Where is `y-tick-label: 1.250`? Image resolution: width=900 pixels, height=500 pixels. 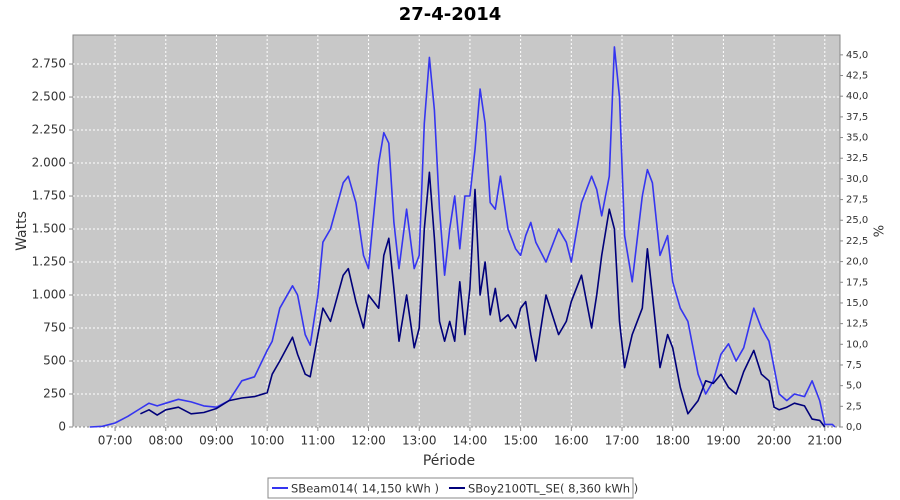
y-tick-label: 1.250 is located at coordinates (49, 262).